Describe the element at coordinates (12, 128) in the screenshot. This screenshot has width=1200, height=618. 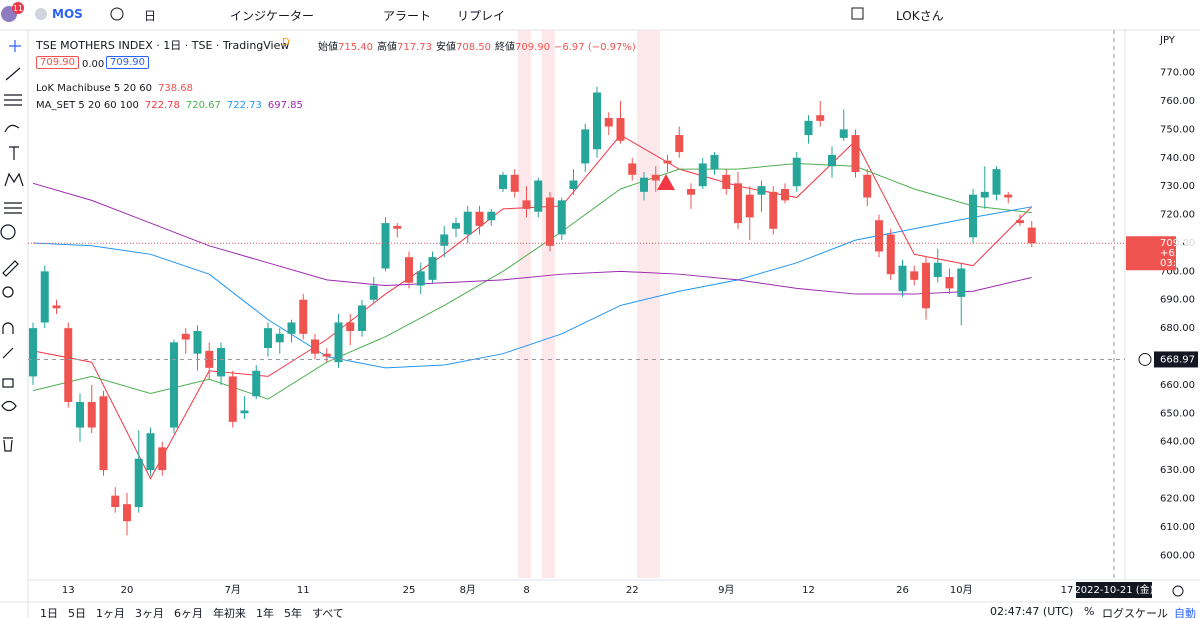
I see `brush-tool` at that location.